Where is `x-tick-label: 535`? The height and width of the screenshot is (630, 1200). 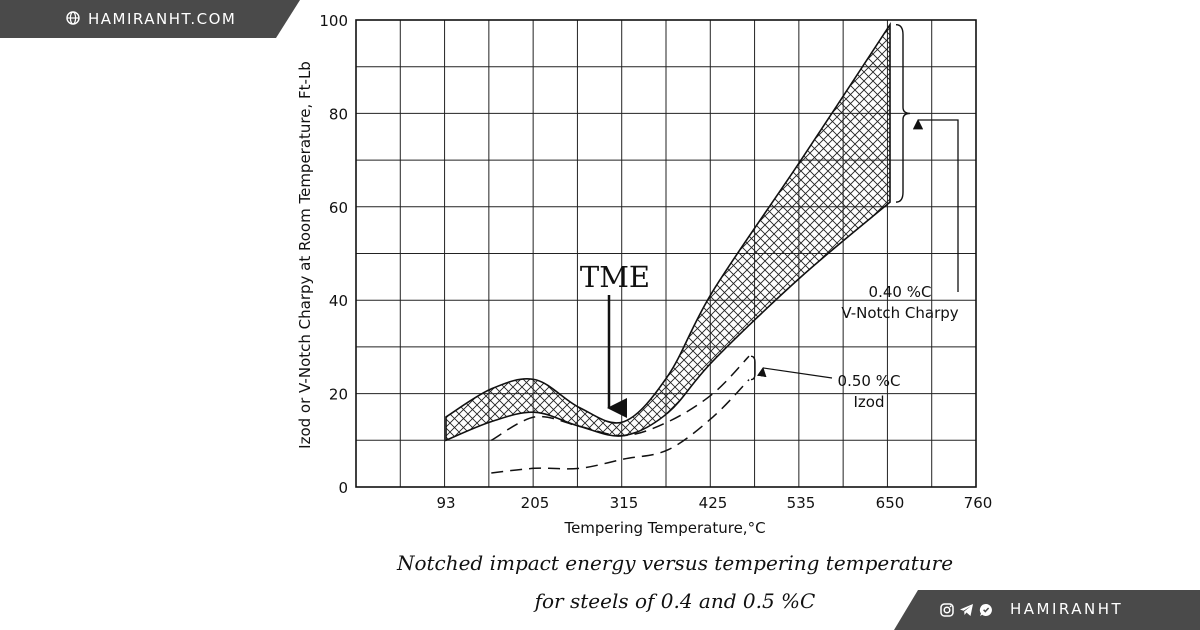 x-tick-label: 535 is located at coordinates (801, 503).